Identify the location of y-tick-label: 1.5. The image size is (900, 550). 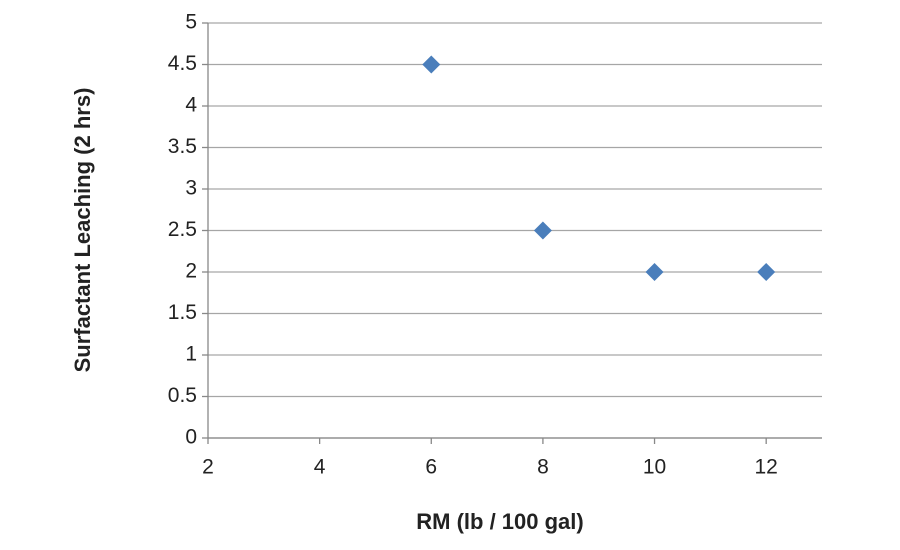
(182, 312).